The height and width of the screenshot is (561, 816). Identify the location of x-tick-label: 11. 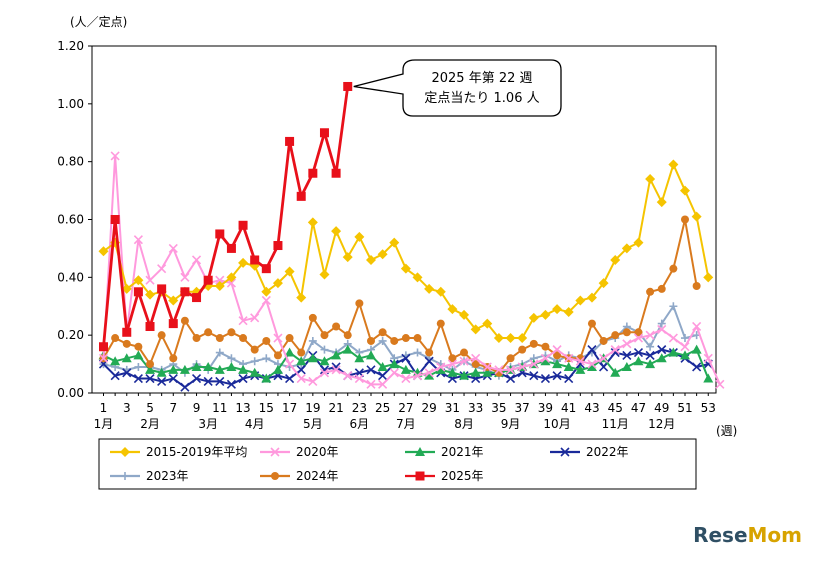
(219, 408).